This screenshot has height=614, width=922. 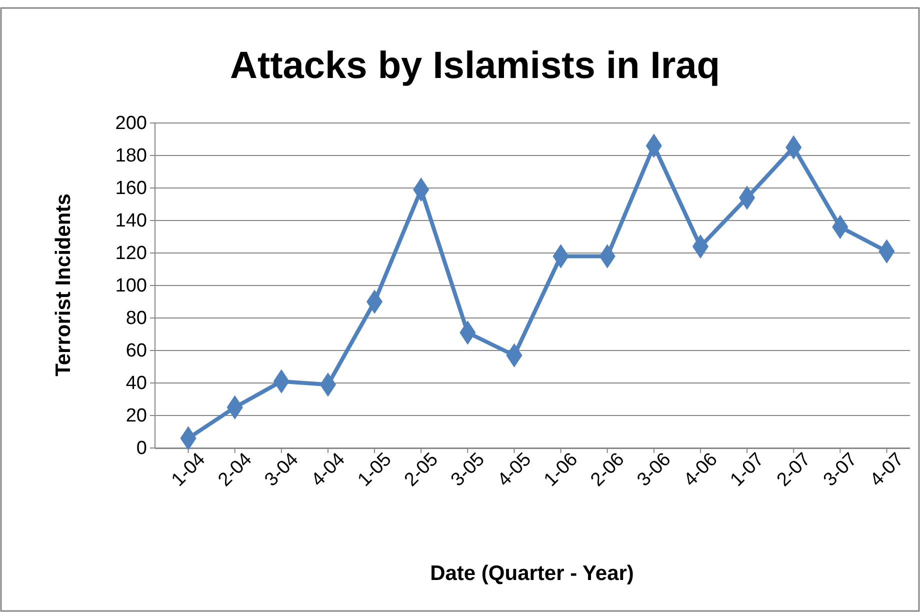 I want to click on x-tick-label: 4-06, so click(x=701, y=470).